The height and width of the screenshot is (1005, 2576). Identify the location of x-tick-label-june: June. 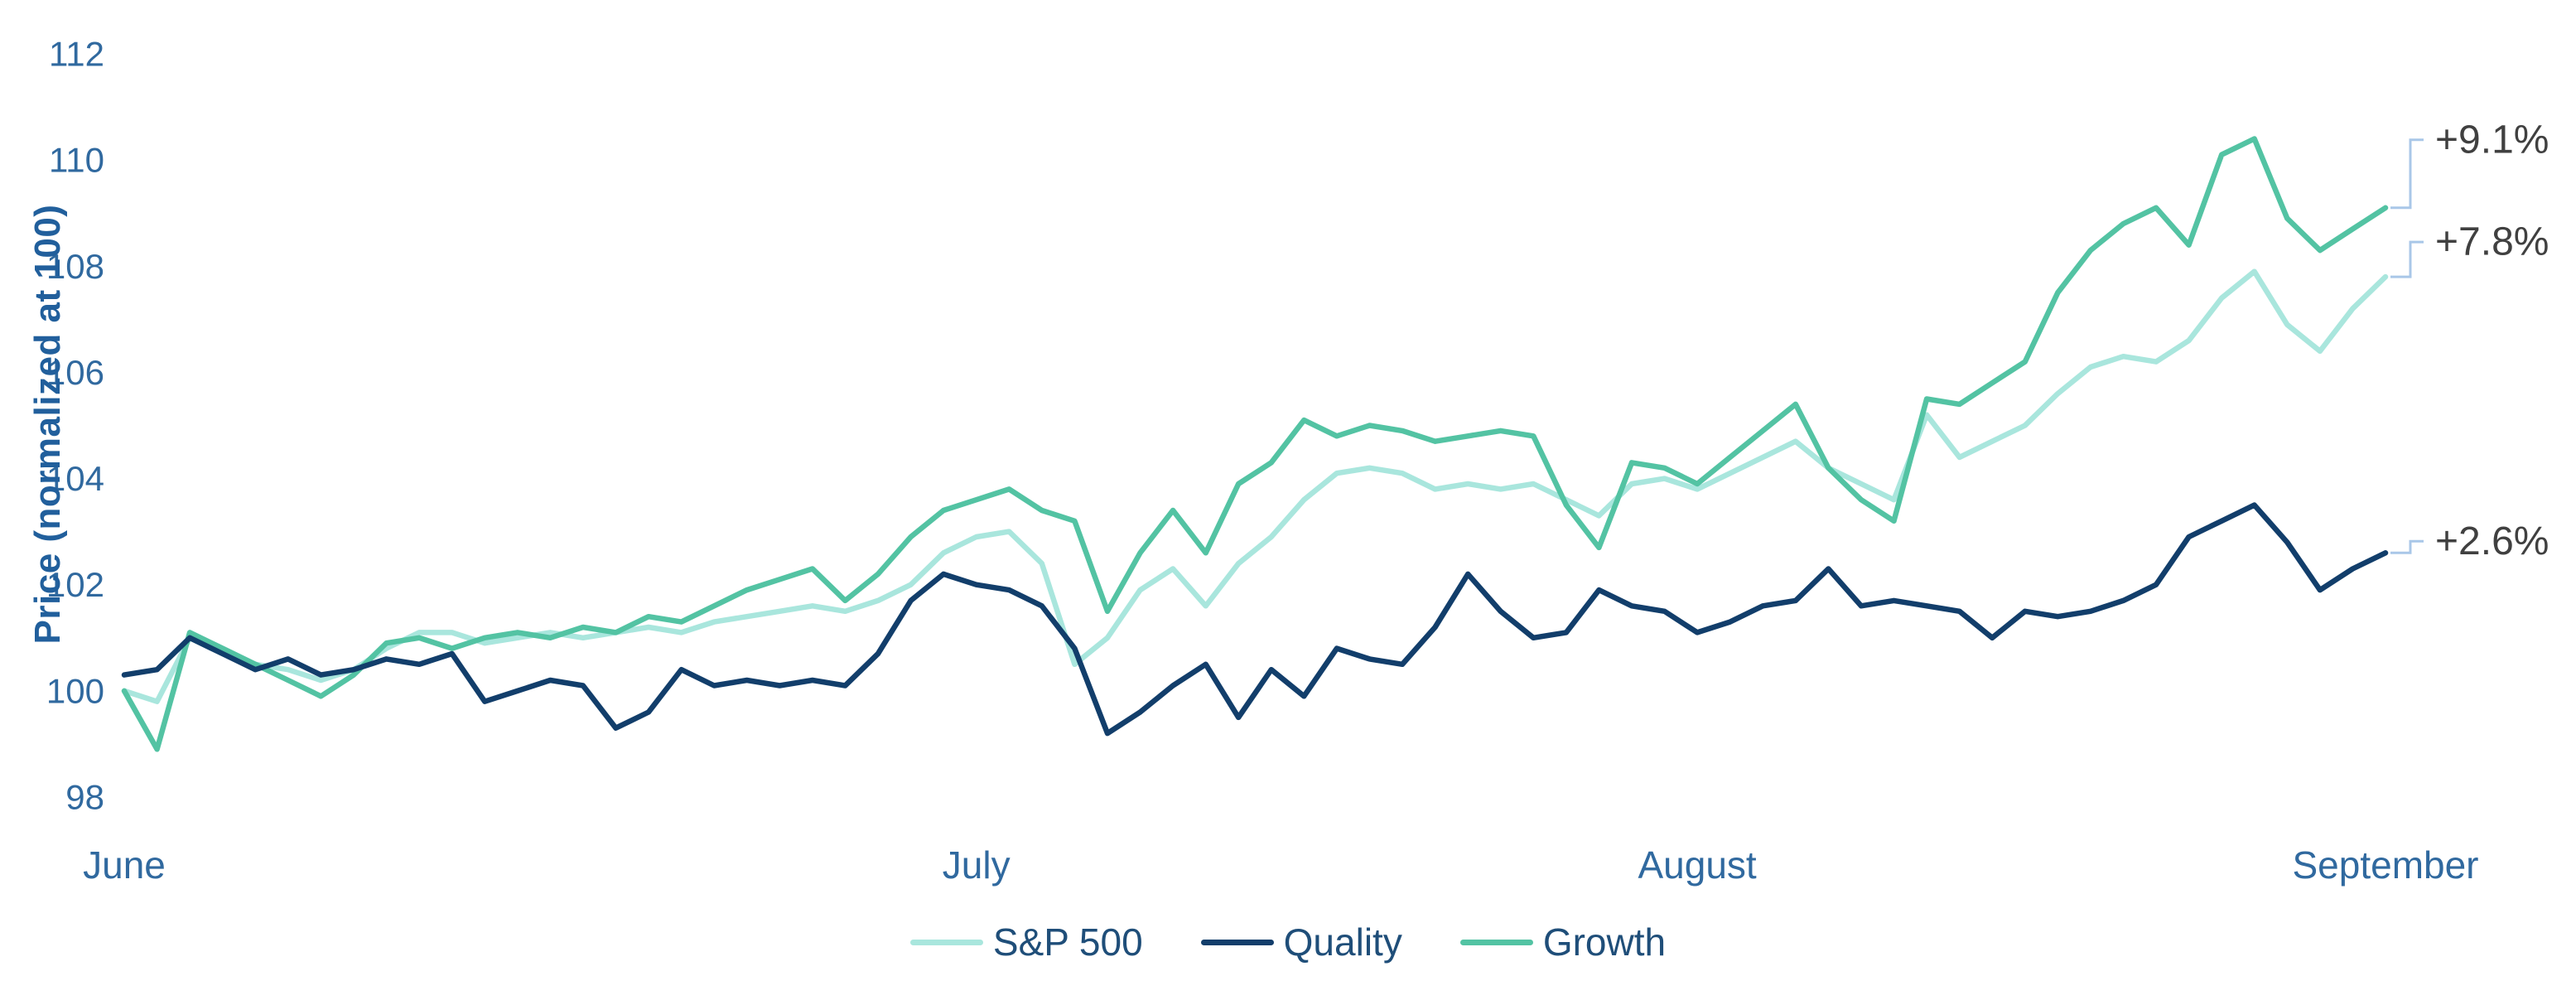
(124, 865).